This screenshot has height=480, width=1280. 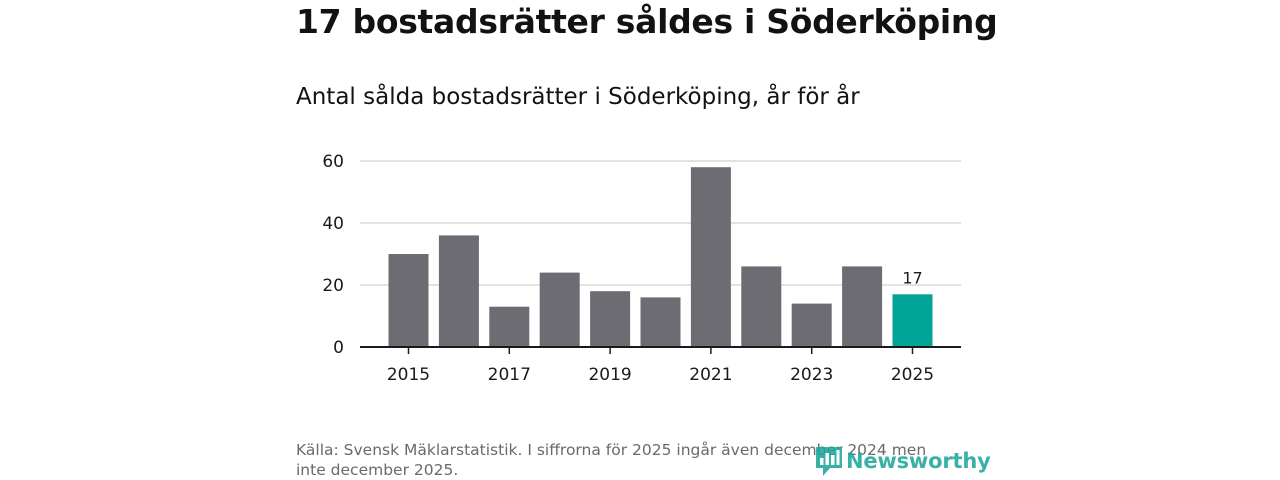 I want to click on x-tick-label: 2021, so click(x=710, y=375).